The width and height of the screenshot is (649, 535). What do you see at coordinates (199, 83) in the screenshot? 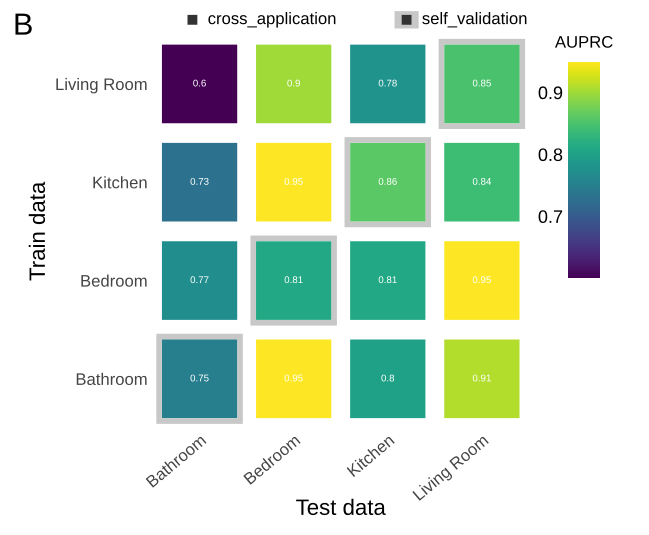
I see `data-label: 0.6` at bounding box center [199, 83].